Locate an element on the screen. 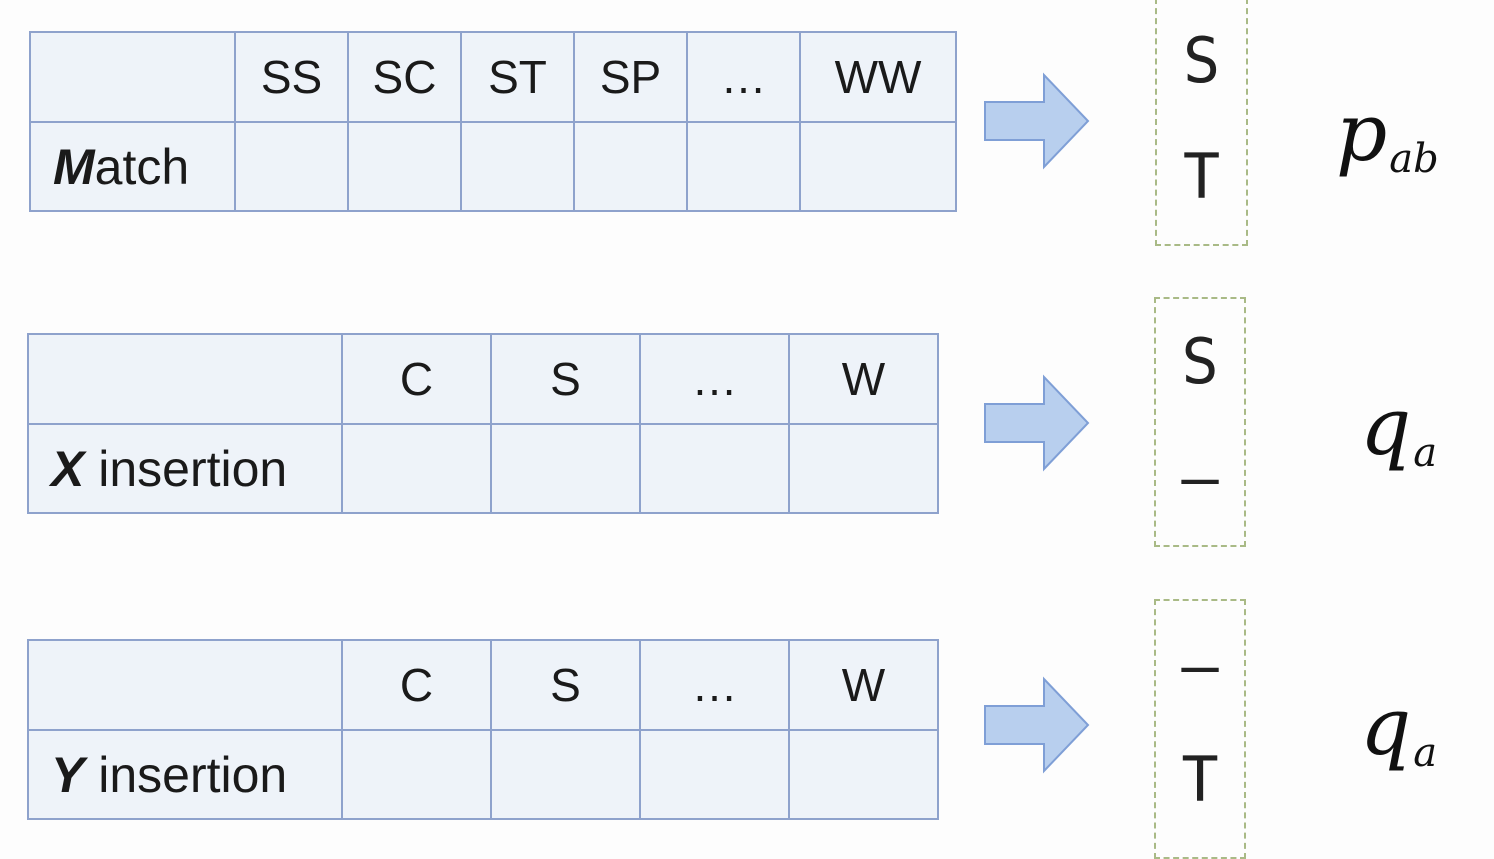 Image resolution: width=1494 pixels, height=859 pixels. top-symbol: – is located at coordinates (1200, 665).